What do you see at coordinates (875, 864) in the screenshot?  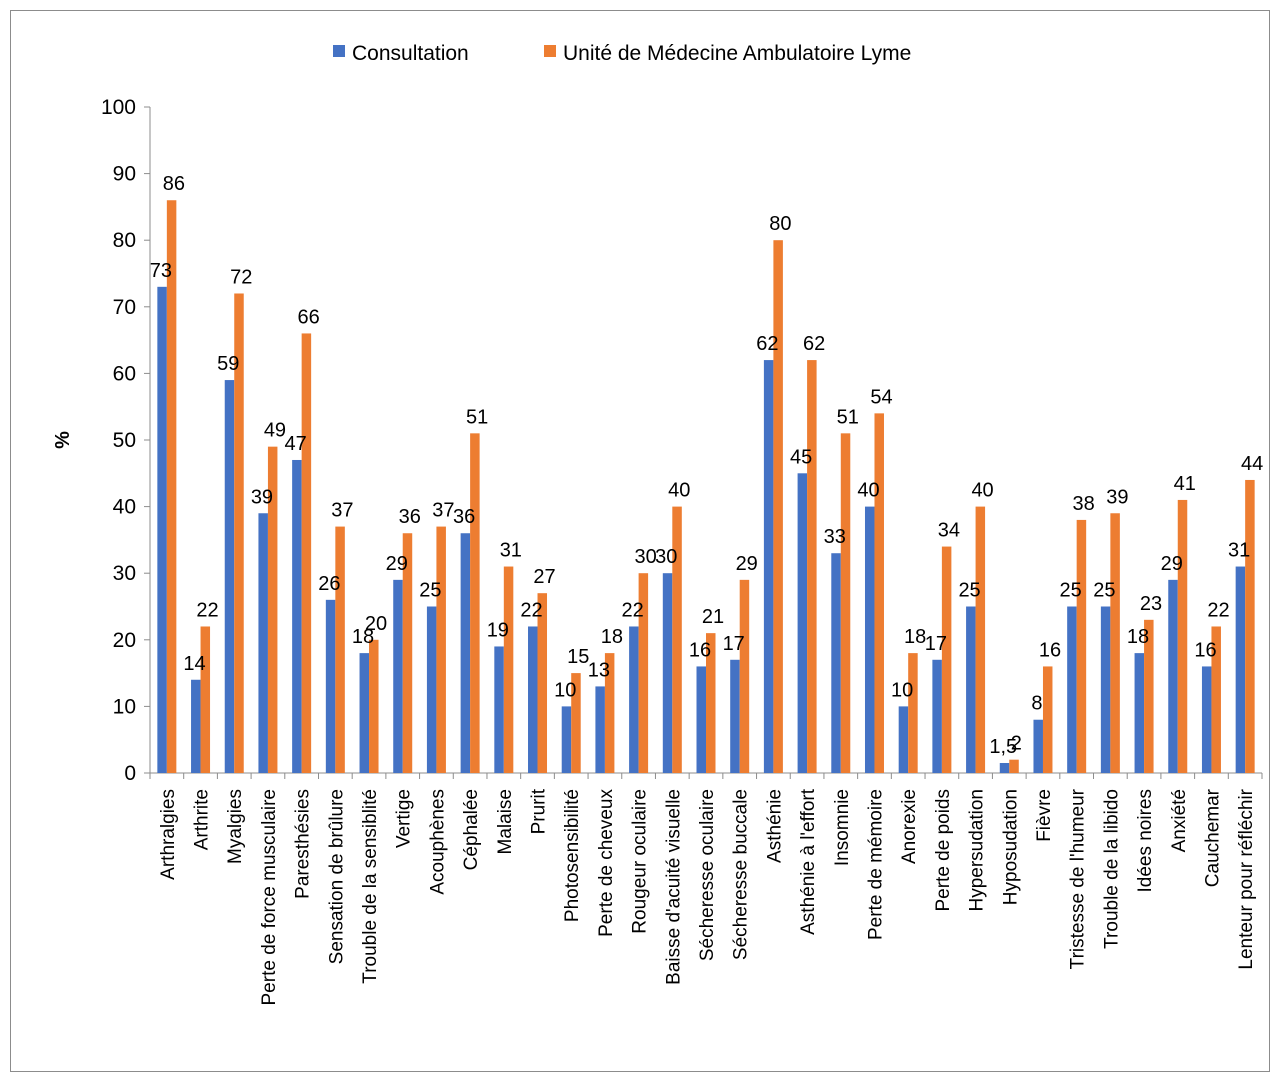 I see `x-category-label: Perte de mémoire` at bounding box center [875, 864].